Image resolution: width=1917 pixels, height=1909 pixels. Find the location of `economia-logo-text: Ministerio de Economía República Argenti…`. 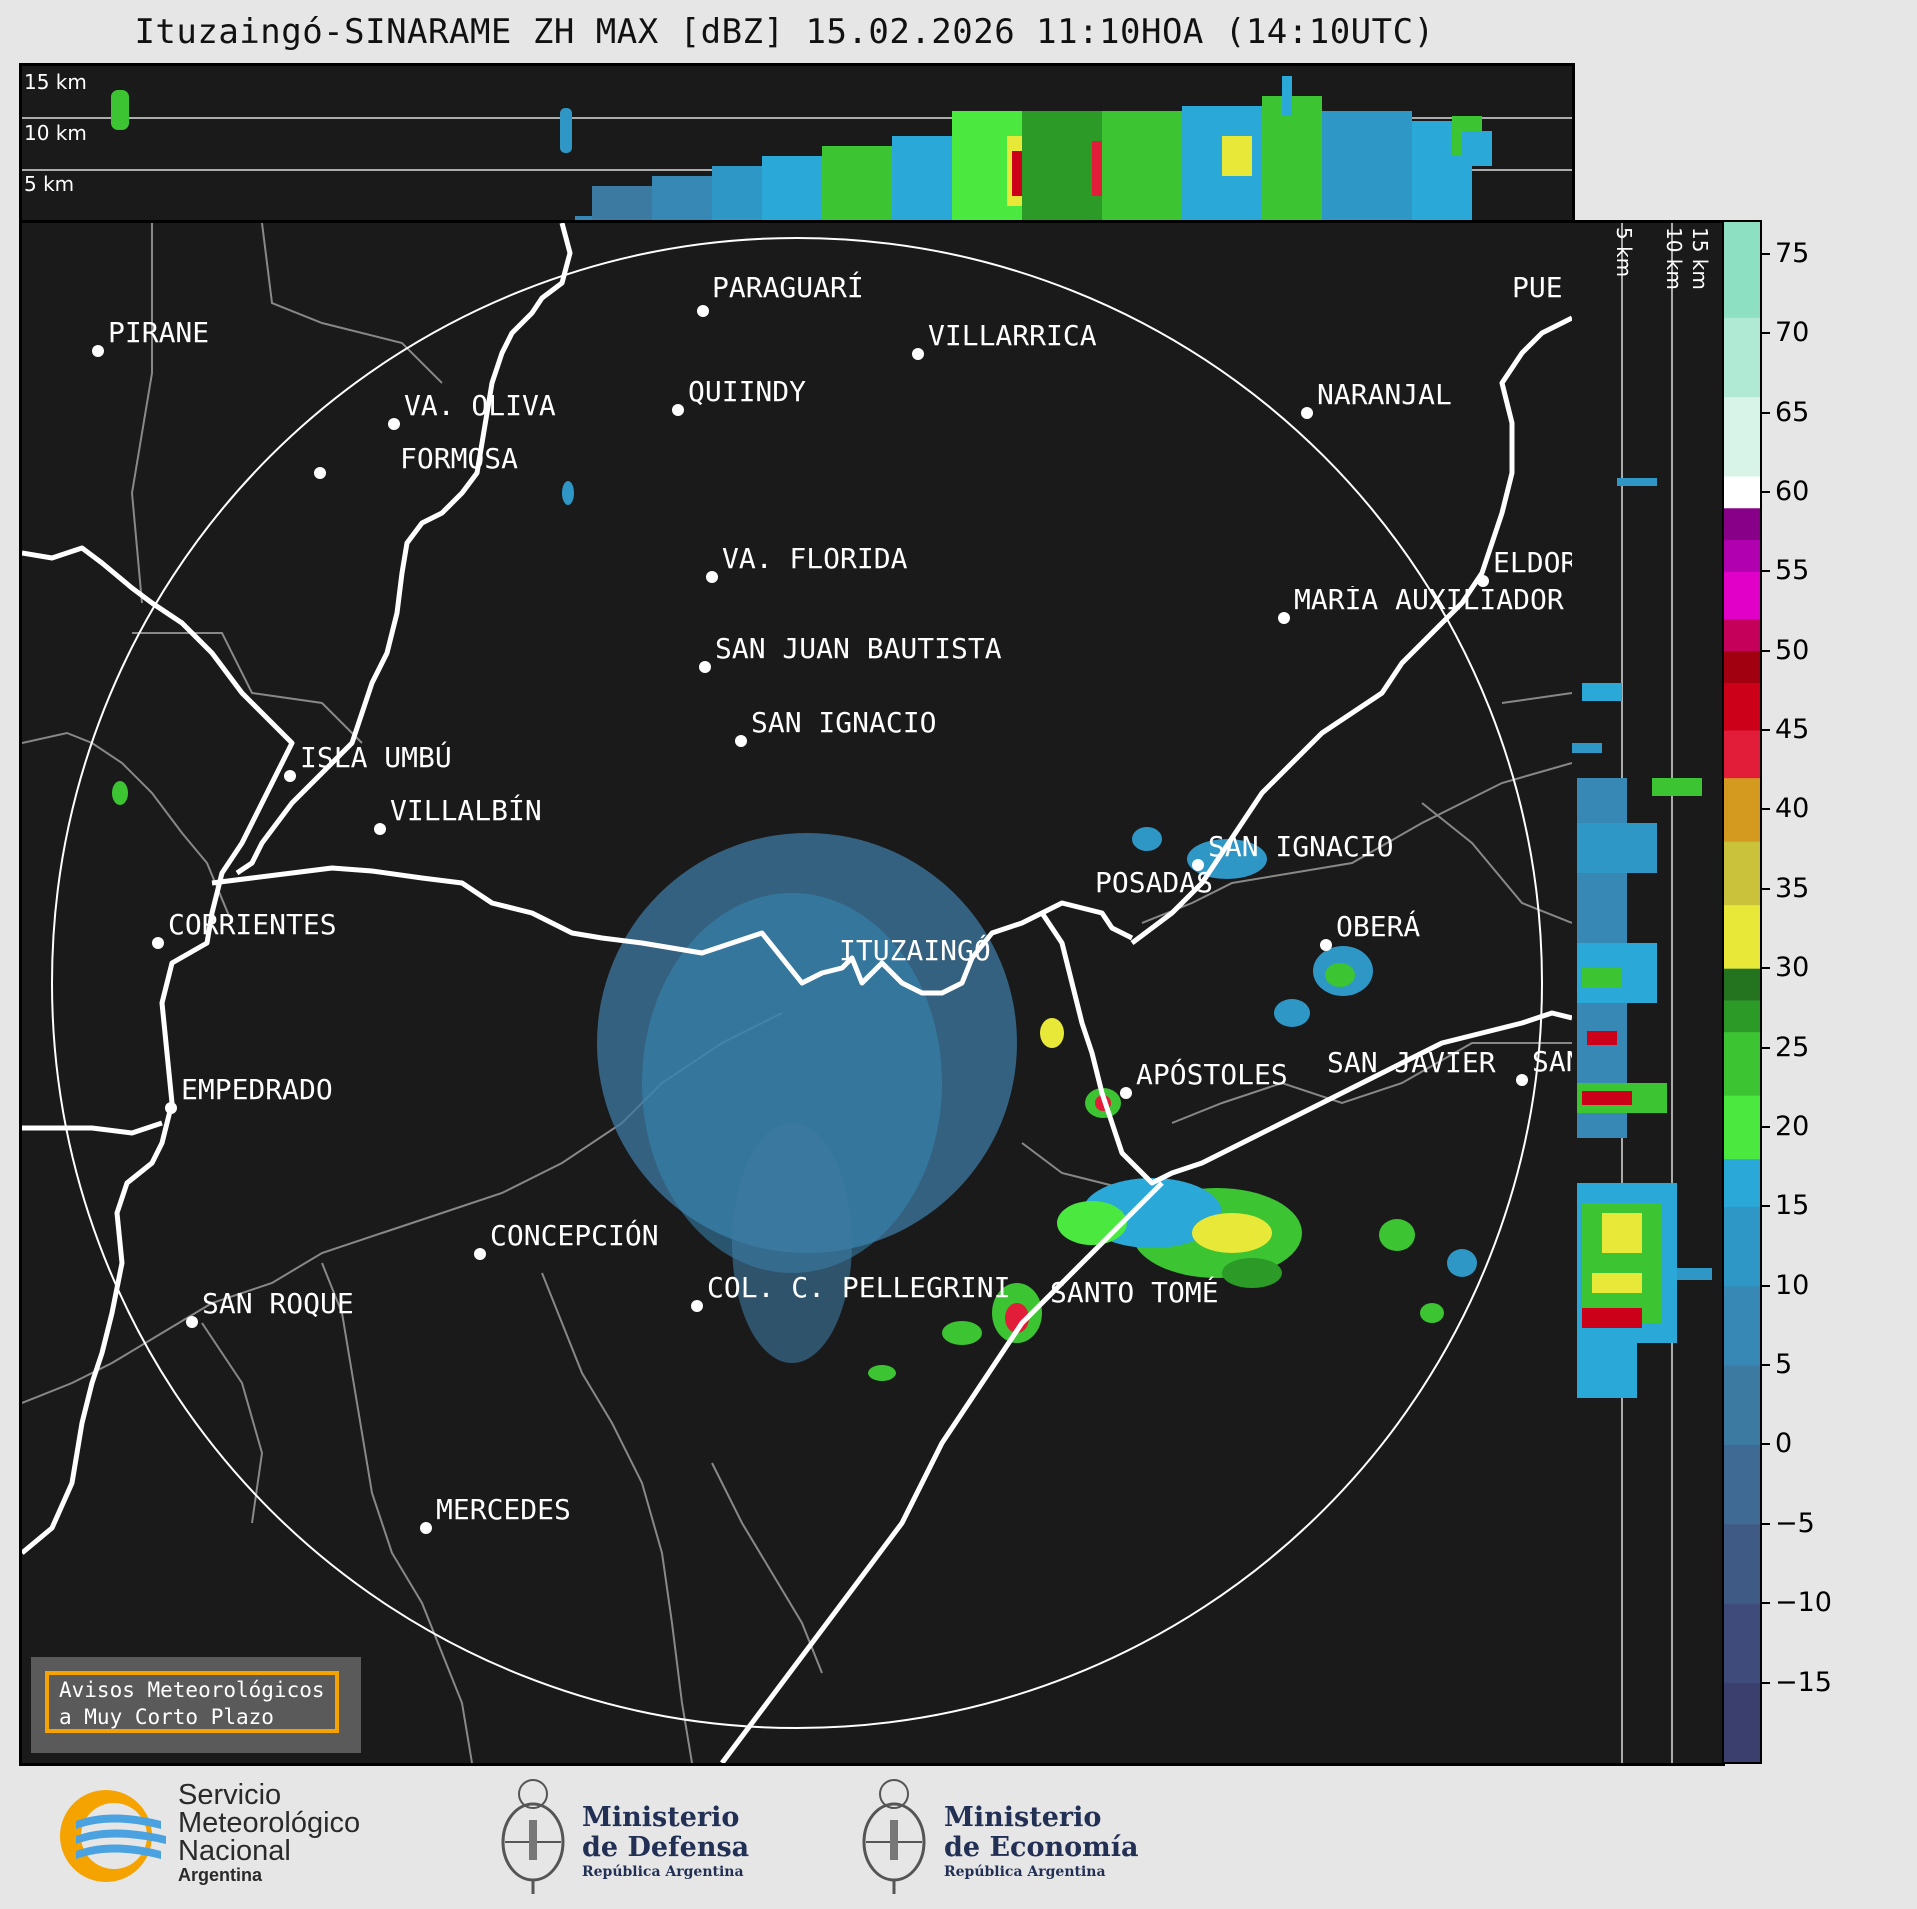

economia-logo-text: Ministerio de Economía República Argenti… is located at coordinates (1041, 1842).